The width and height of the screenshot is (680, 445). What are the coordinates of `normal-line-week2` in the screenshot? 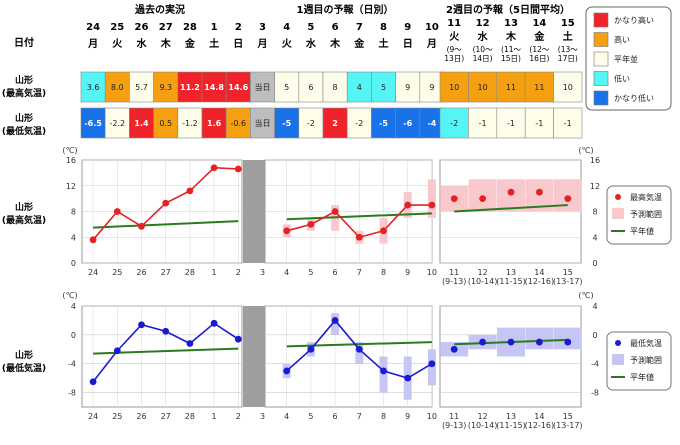 It's located at (511, 208).